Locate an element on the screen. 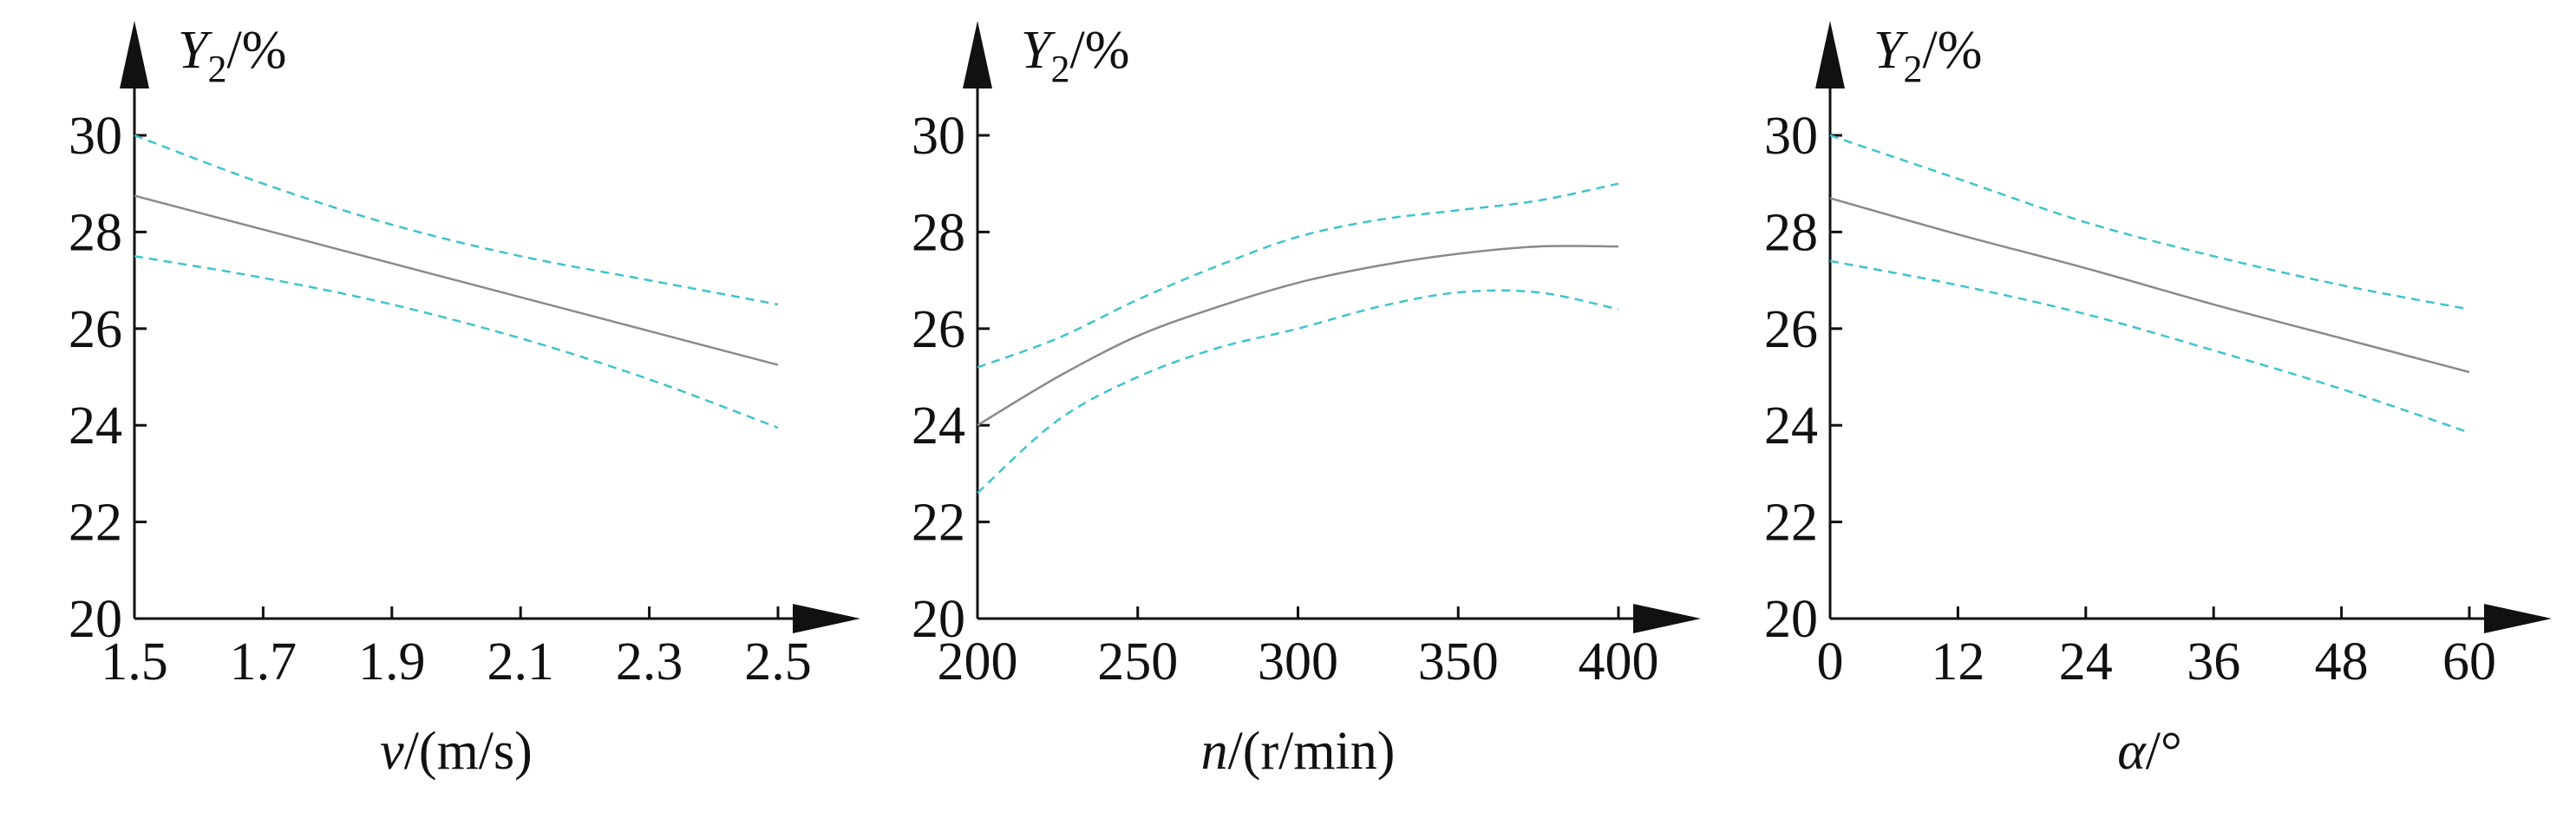  x-axis-title-var: α is located at coordinates (2132, 751).